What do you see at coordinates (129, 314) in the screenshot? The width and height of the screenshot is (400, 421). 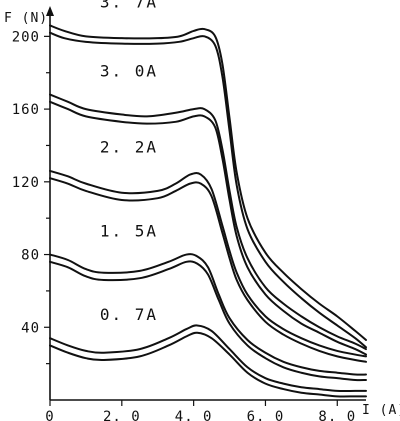 I see `series-label: 0. 7A` at bounding box center [129, 314].